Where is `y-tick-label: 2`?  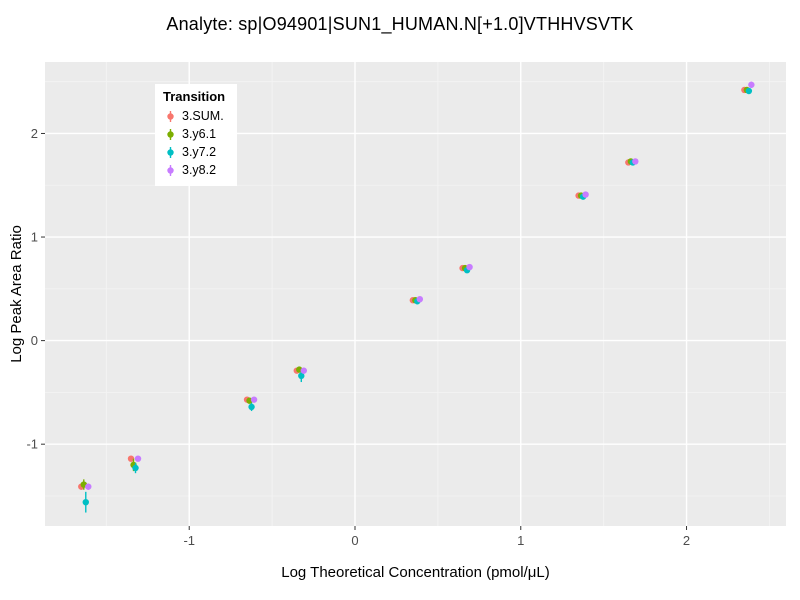
y-tick-label: 2 is located at coordinates (34, 133).